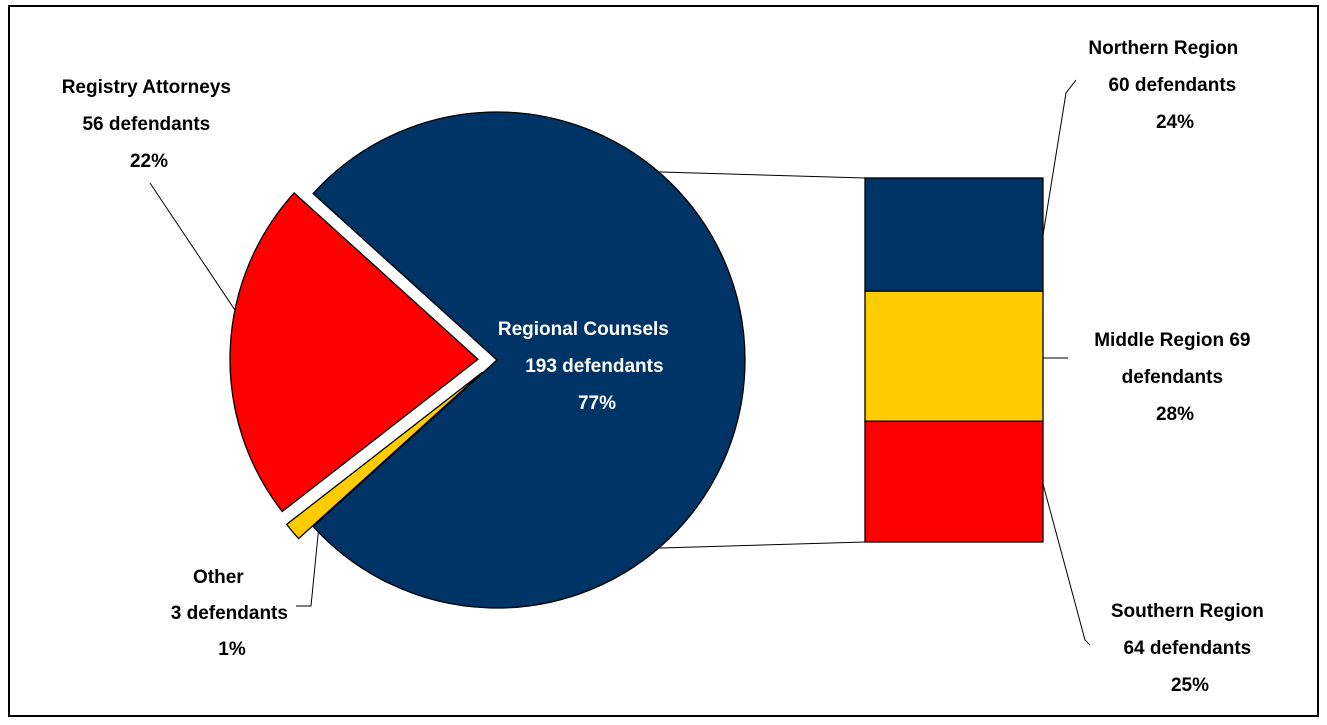  What do you see at coordinates (232, 613) in the screenshot?
I see `label-other: Other 3 defendants 1%` at bounding box center [232, 613].